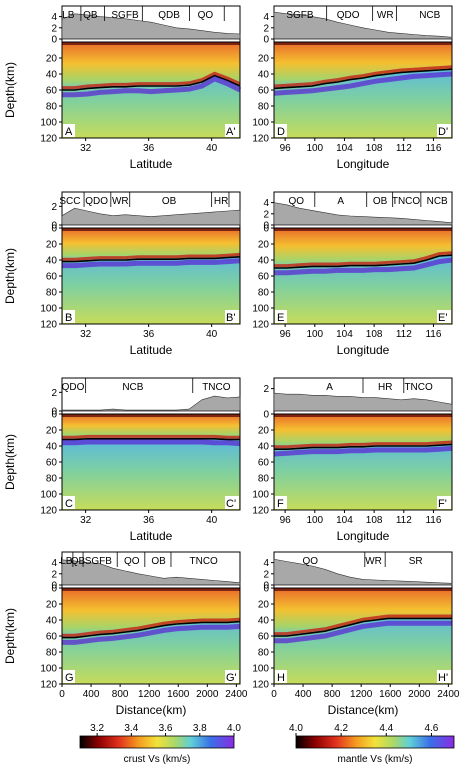  Describe the element at coordinates (437, 201) in the screenshot. I see `region-label: NCB` at that location.